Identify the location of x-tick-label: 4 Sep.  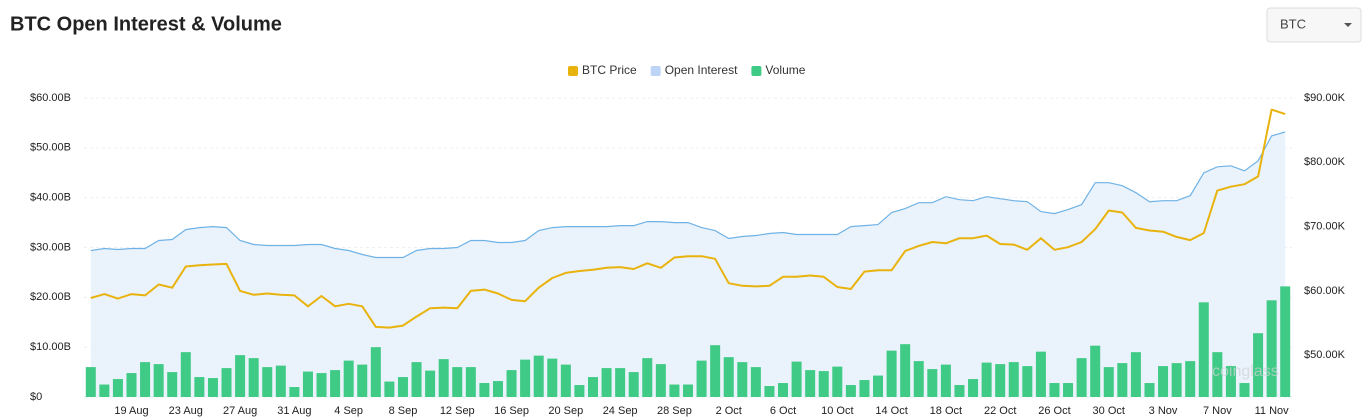
(348, 411).